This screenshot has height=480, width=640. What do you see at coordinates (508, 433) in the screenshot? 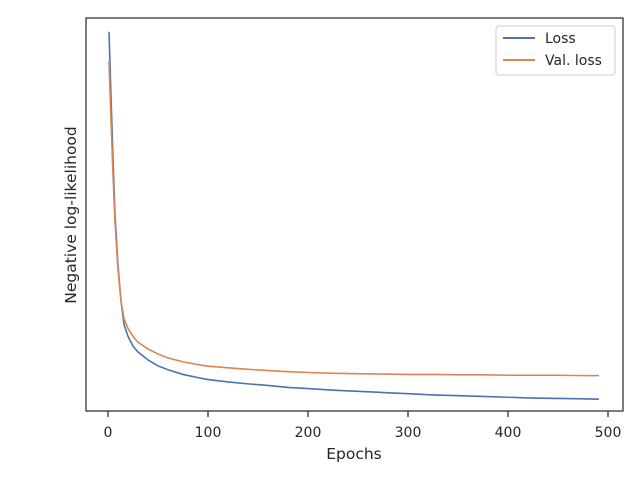
I see `x-tick-label: 400` at bounding box center [508, 433].